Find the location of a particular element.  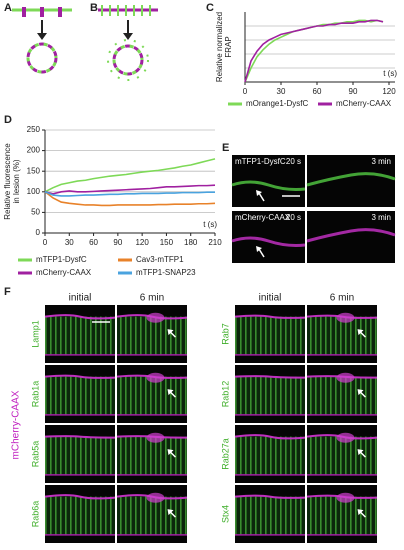

row-label: Rab6a is located at coordinates (35, 514).